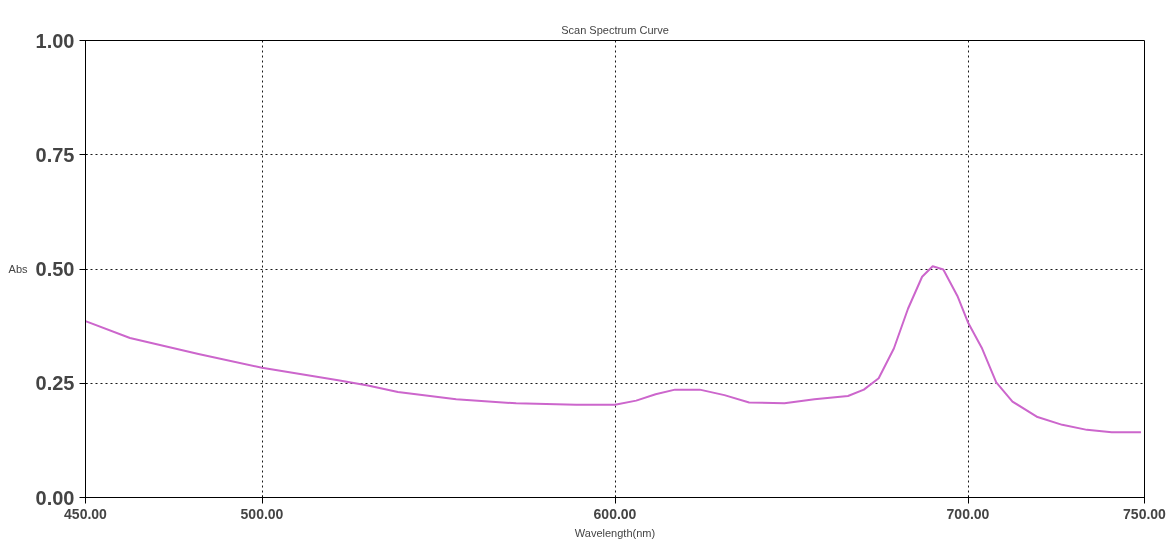 This screenshot has width=1174, height=541. I want to click on y-tick-label: 0.25, so click(55, 383).